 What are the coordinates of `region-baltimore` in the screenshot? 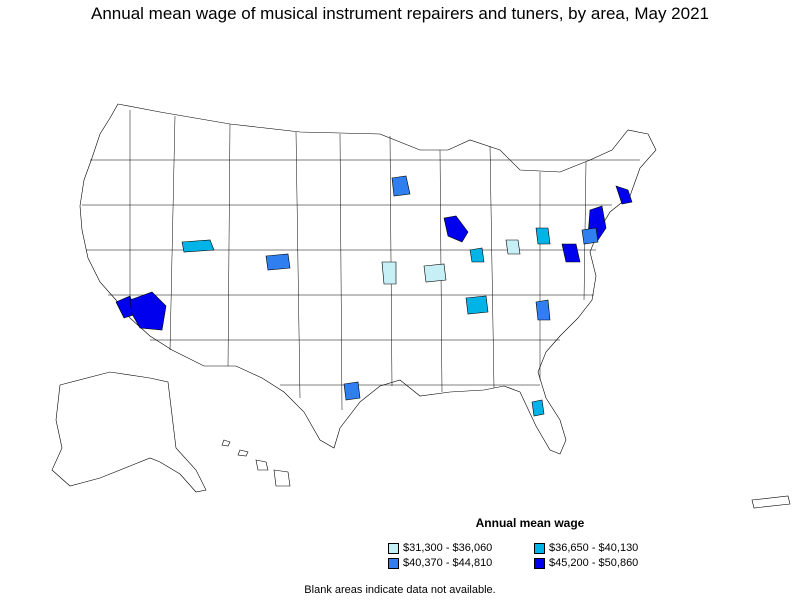 It's located at (571, 253).